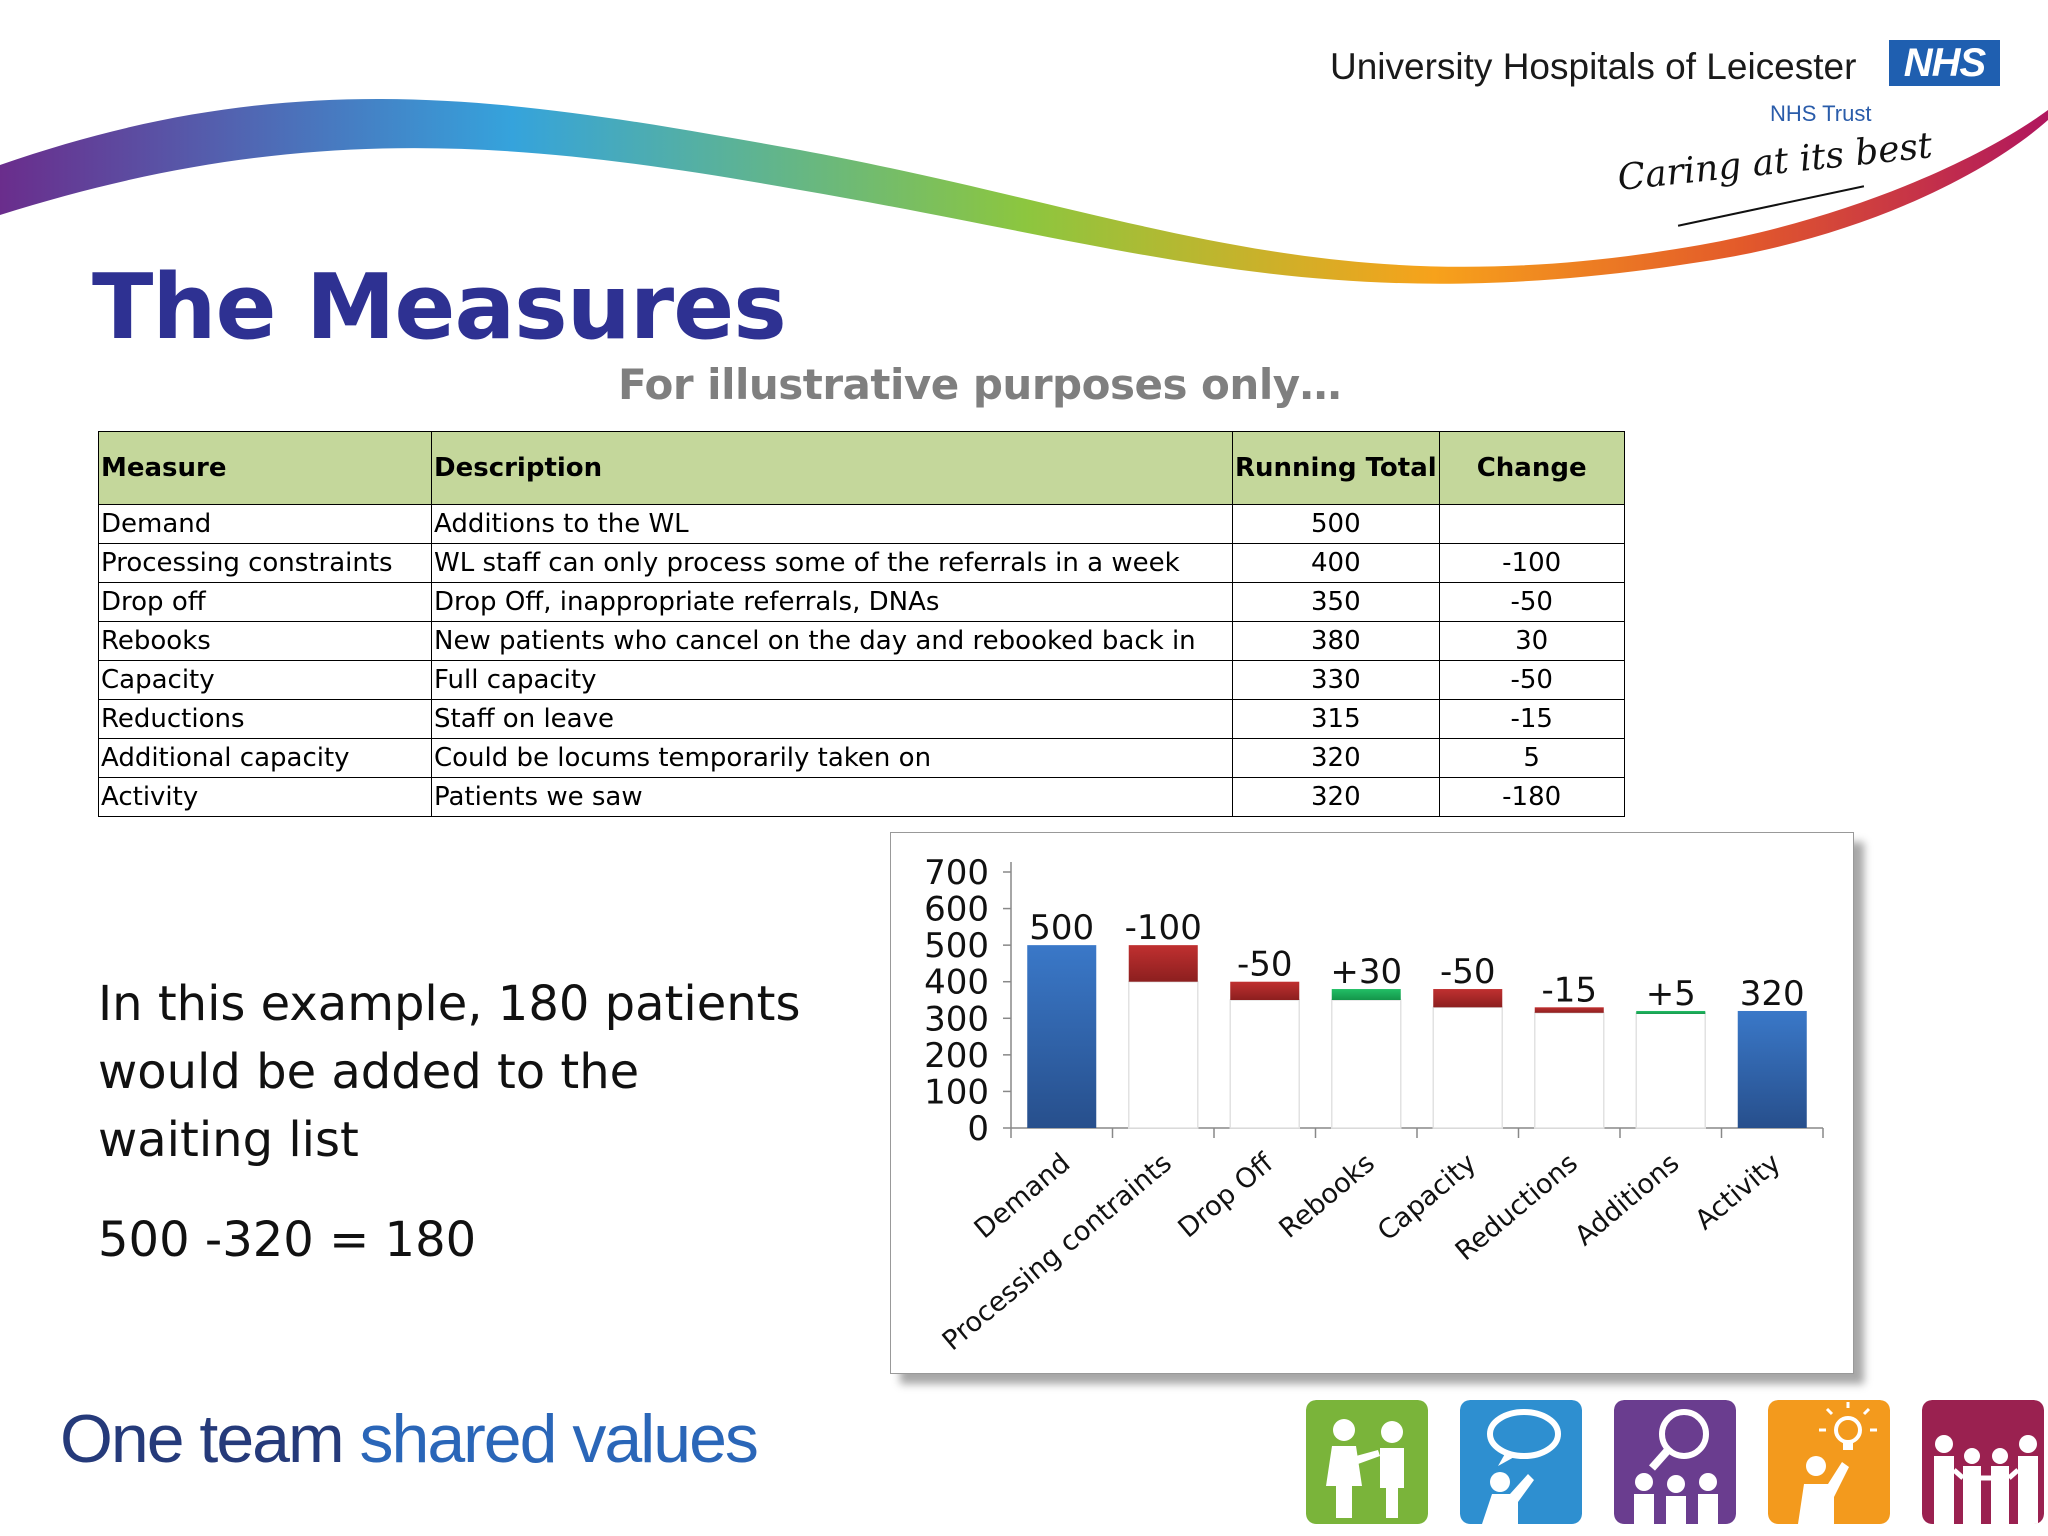 The width and height of the screenshot is (2048, 1536). I want to click on y-tick-label: 200, so click(956, 1056).